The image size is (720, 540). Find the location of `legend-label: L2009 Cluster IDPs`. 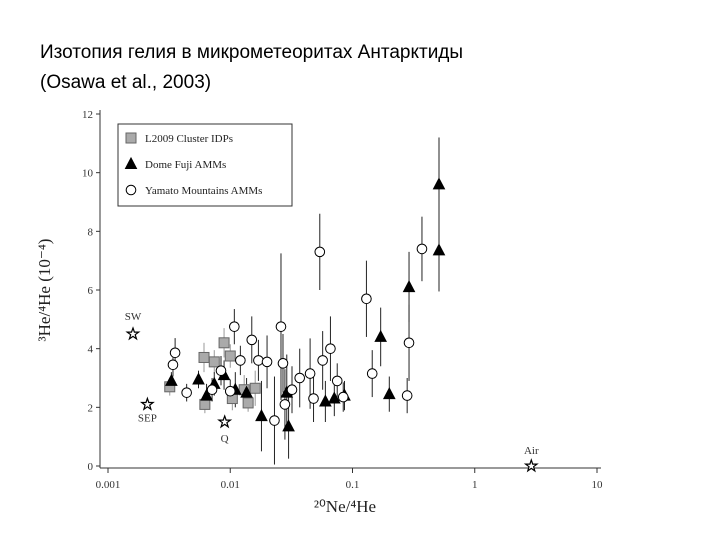

legend-label: L2009 Cluster IDPs is located at coordinates (189, 139).